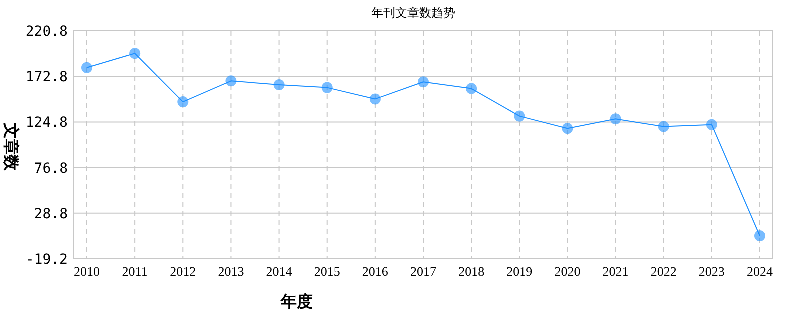 This screenshot has height=330, width=798. What do you see at coordinates (375, 271) in the screenshot?
I see `x-tick-label: 2016` at bounding box center [375, 271].